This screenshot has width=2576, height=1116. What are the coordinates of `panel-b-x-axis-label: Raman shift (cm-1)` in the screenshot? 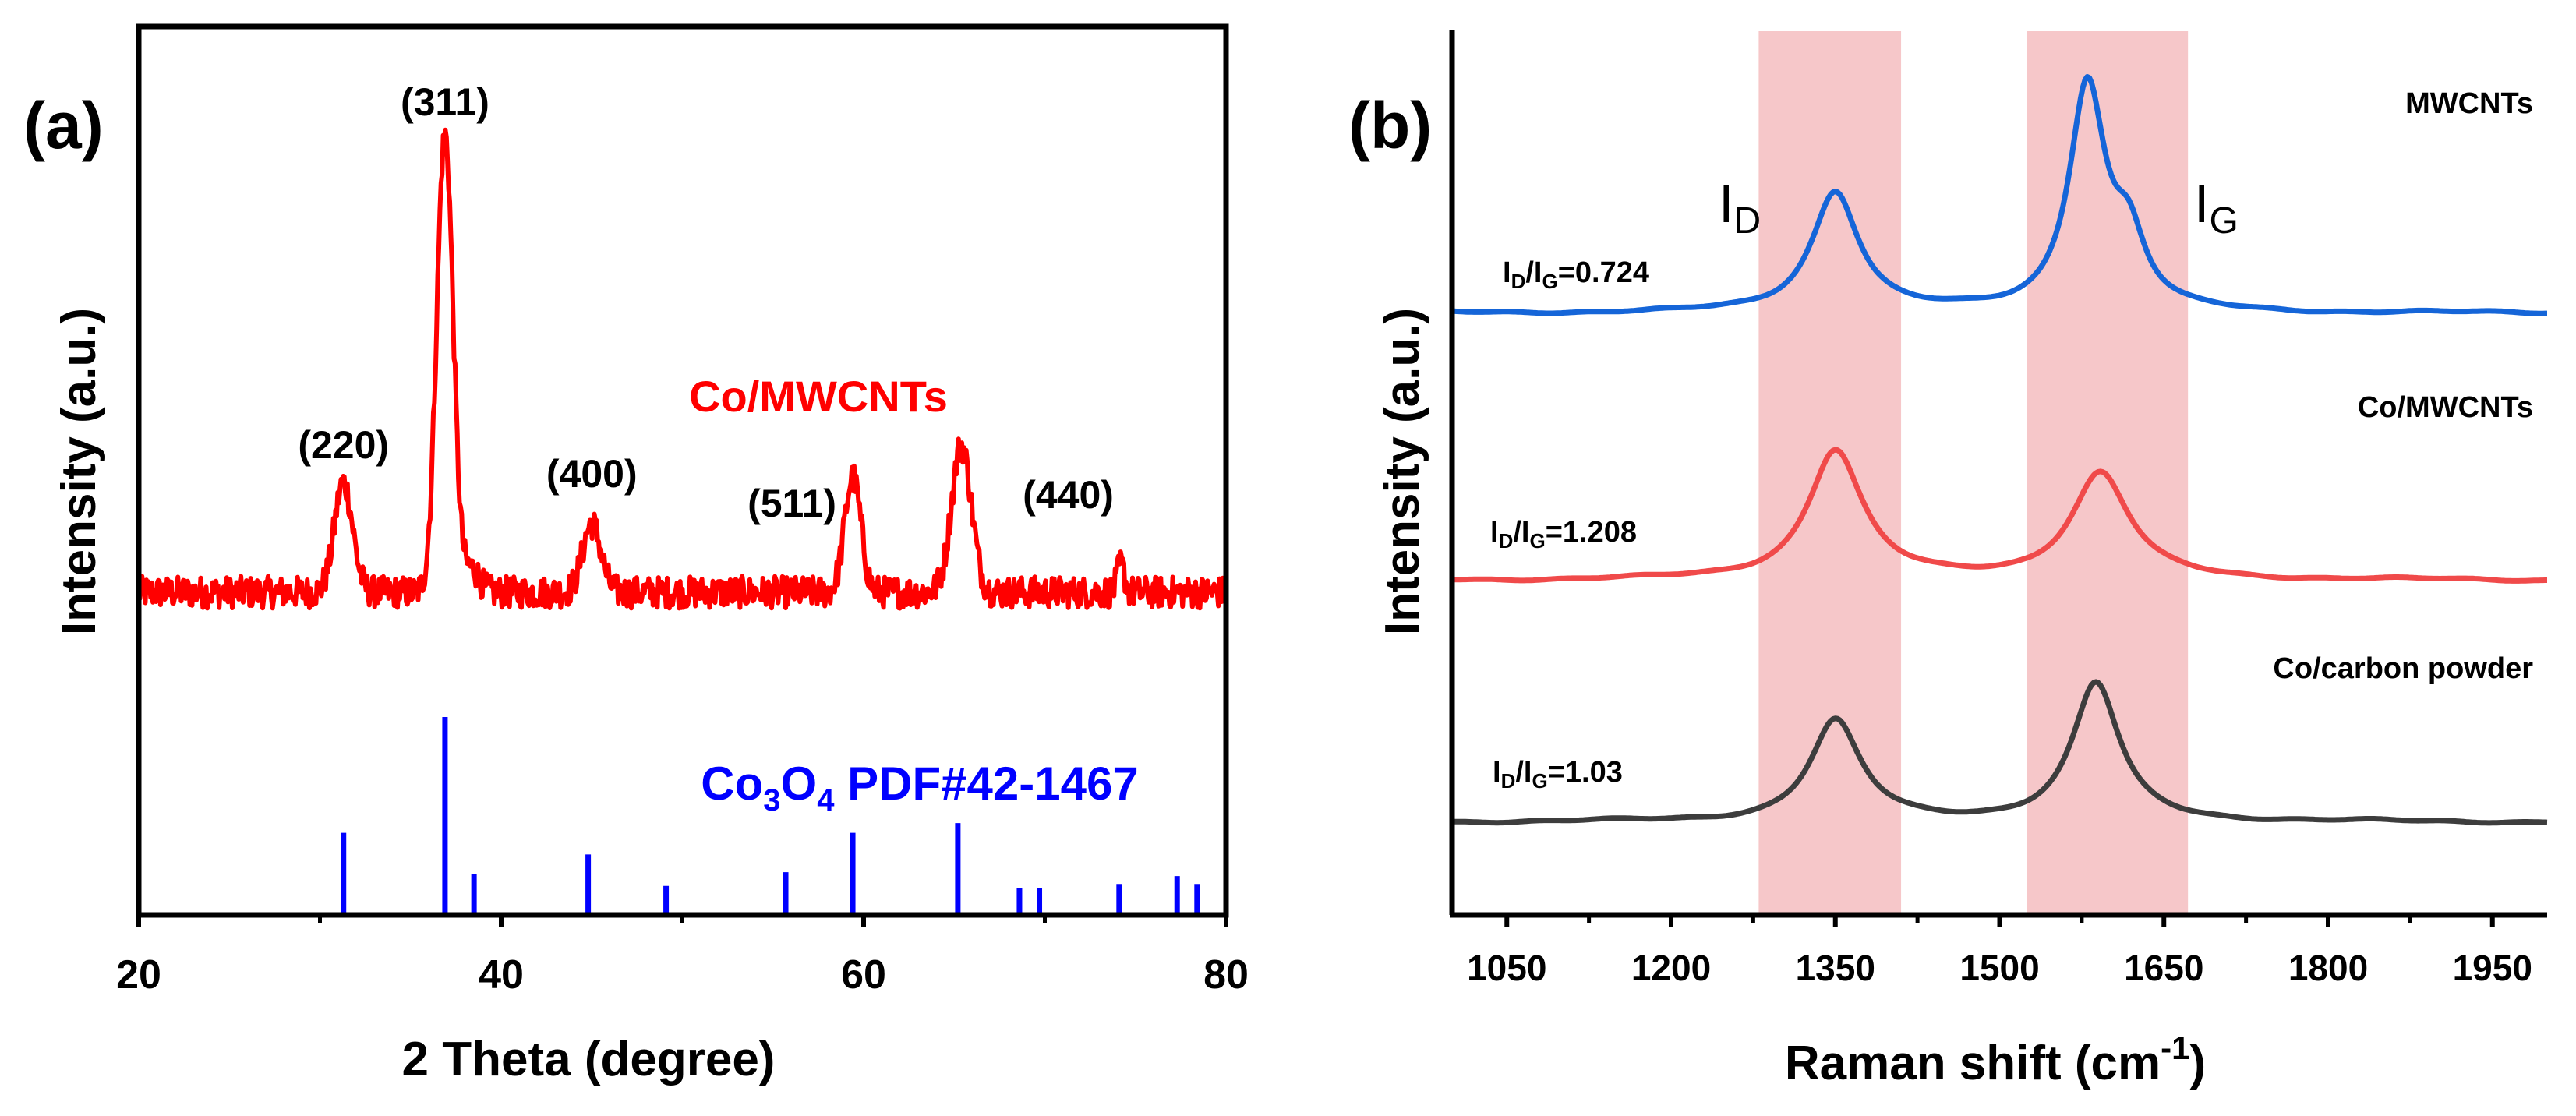 It's located at (1995, 1059).